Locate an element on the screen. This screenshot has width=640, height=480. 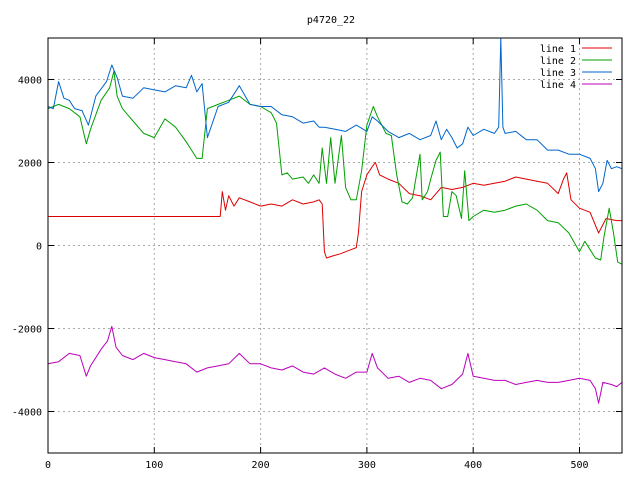
x-tick-label: 500 is located at coordinates (579, 465).